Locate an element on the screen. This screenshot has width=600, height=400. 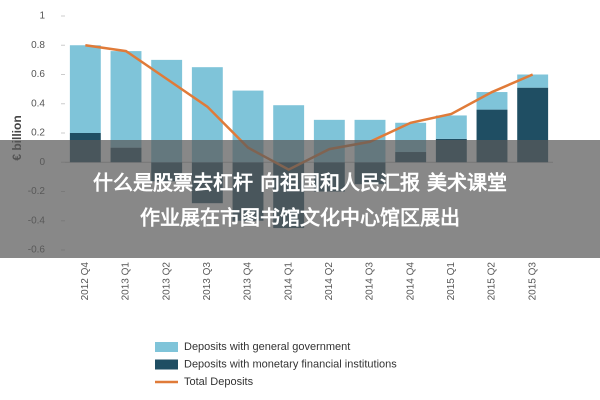
y-tick-label: 0.2 is located at coordinates (38, 133).